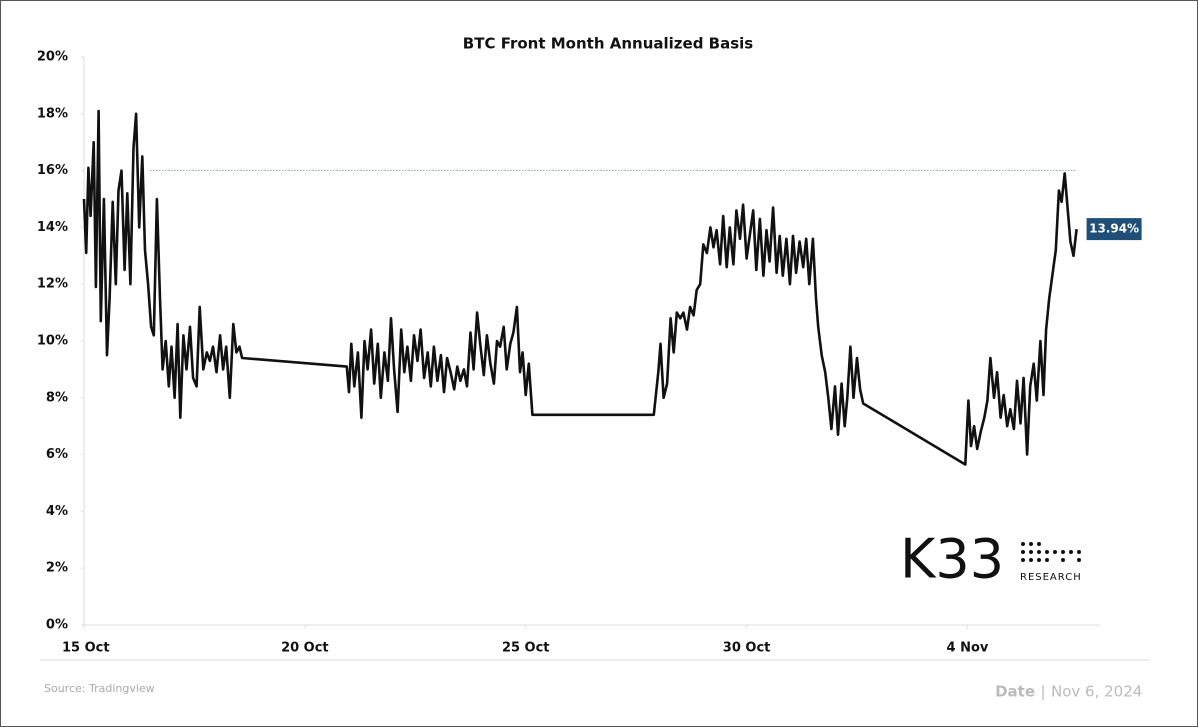 The width and height of the screenshot is (1198, 727). Describe the element at coordinates (52, 227) in the screenshot. I see `y-tick-label: 14%` at that location.